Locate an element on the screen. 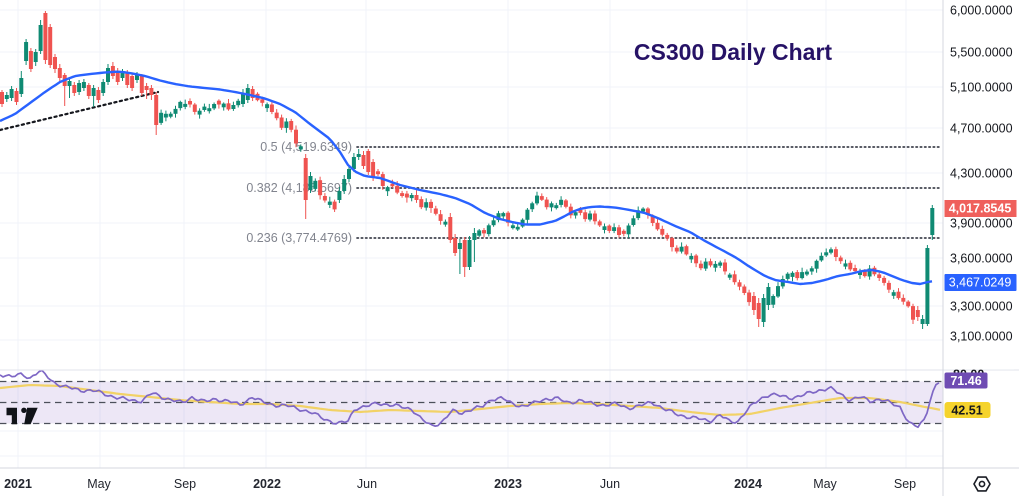 This screenshot has height=496, width=1019. svg-text: 3,100.0000 is located at coordinates (981, 337).